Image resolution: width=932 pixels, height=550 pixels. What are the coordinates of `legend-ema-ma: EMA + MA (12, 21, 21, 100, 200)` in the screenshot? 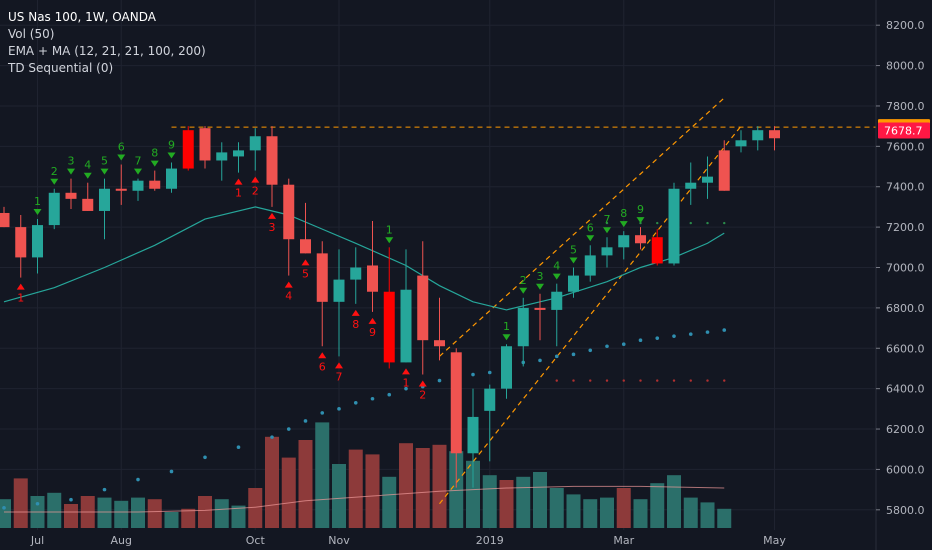 It's located at (107, 51).